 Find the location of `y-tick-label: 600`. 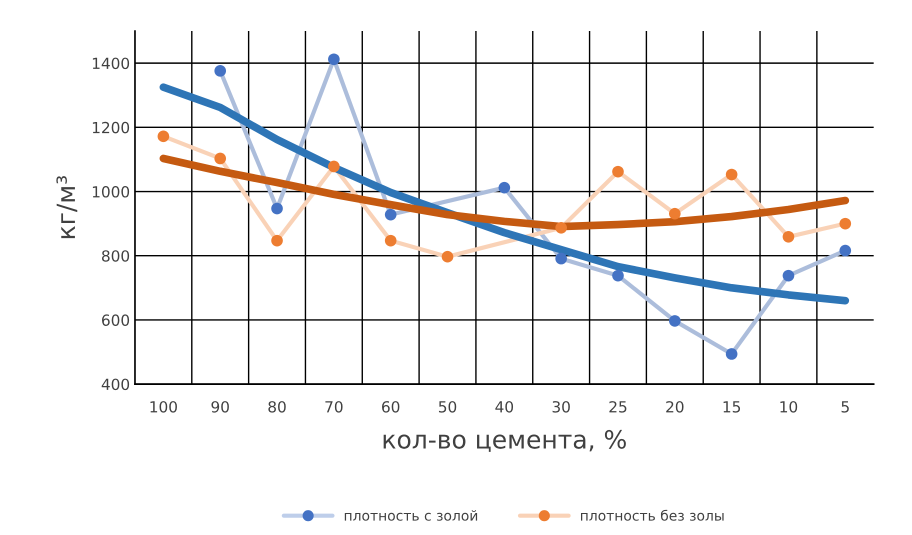

y-tick-label: 600 is located at coordinates (116, 320).